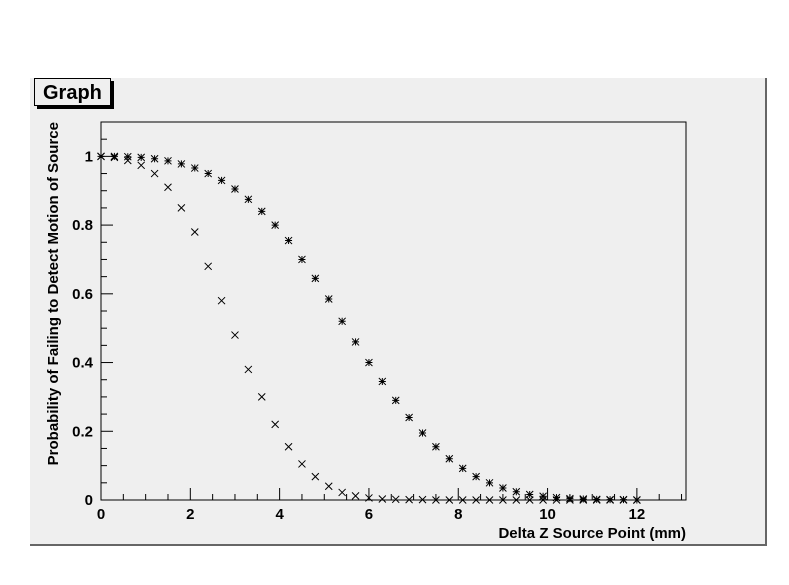  What do you see at coordinates (458, 514) in the screenshot?
I see `x-tick-label: 8` at bounding box center [458, 514].